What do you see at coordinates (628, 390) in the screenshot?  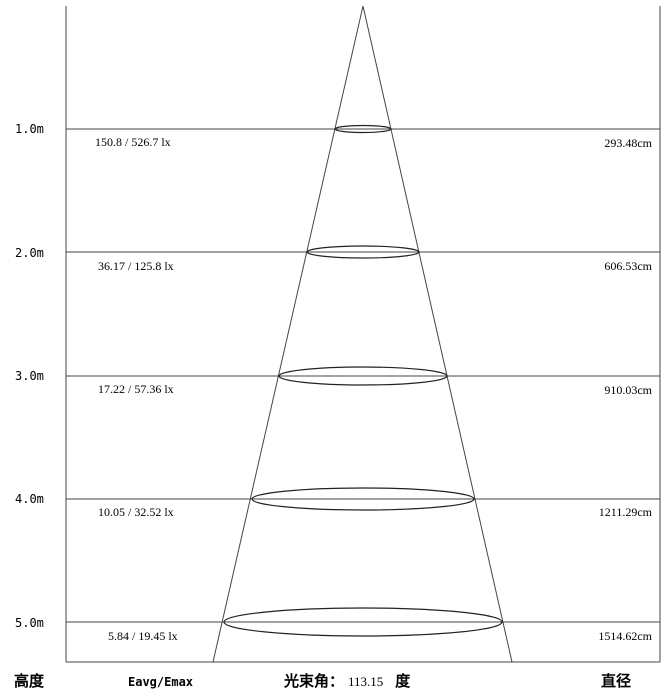 I see `diameter-label-3: 910.03cm` at bounding box center [628, 390].